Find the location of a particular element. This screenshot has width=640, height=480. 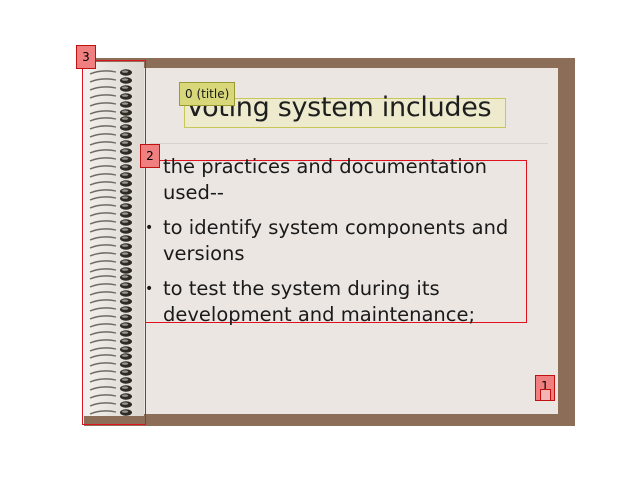

body-annotation-label: 2 is located at coordinates (150, 156).